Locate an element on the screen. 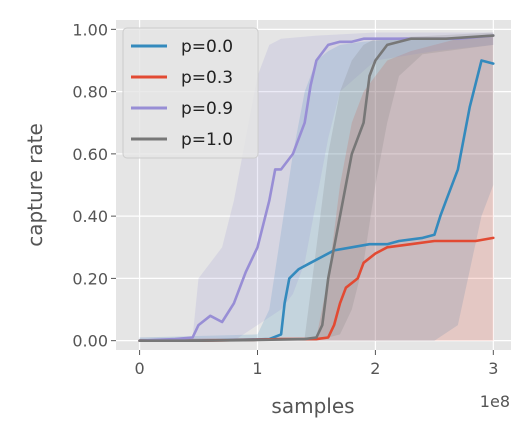 This screenshot has width=532, height=443. y-axis-ticks: 0.00 0.20 0.40 0.60 0.80 1.00 is located at coordinates (94, 185).